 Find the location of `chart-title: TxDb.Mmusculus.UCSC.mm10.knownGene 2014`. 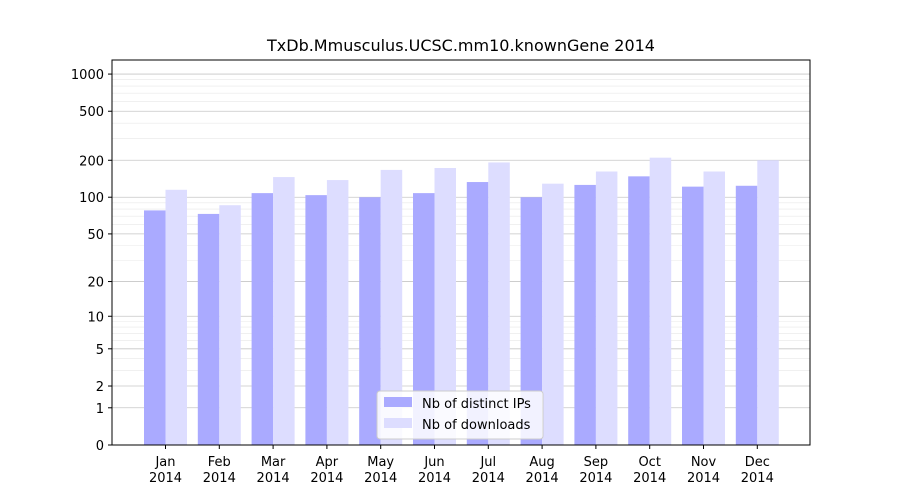

chart-title: TxDb.Mmusculus.UCSC.mm10.knownGene 2014 is located at coordinates (460, 45).